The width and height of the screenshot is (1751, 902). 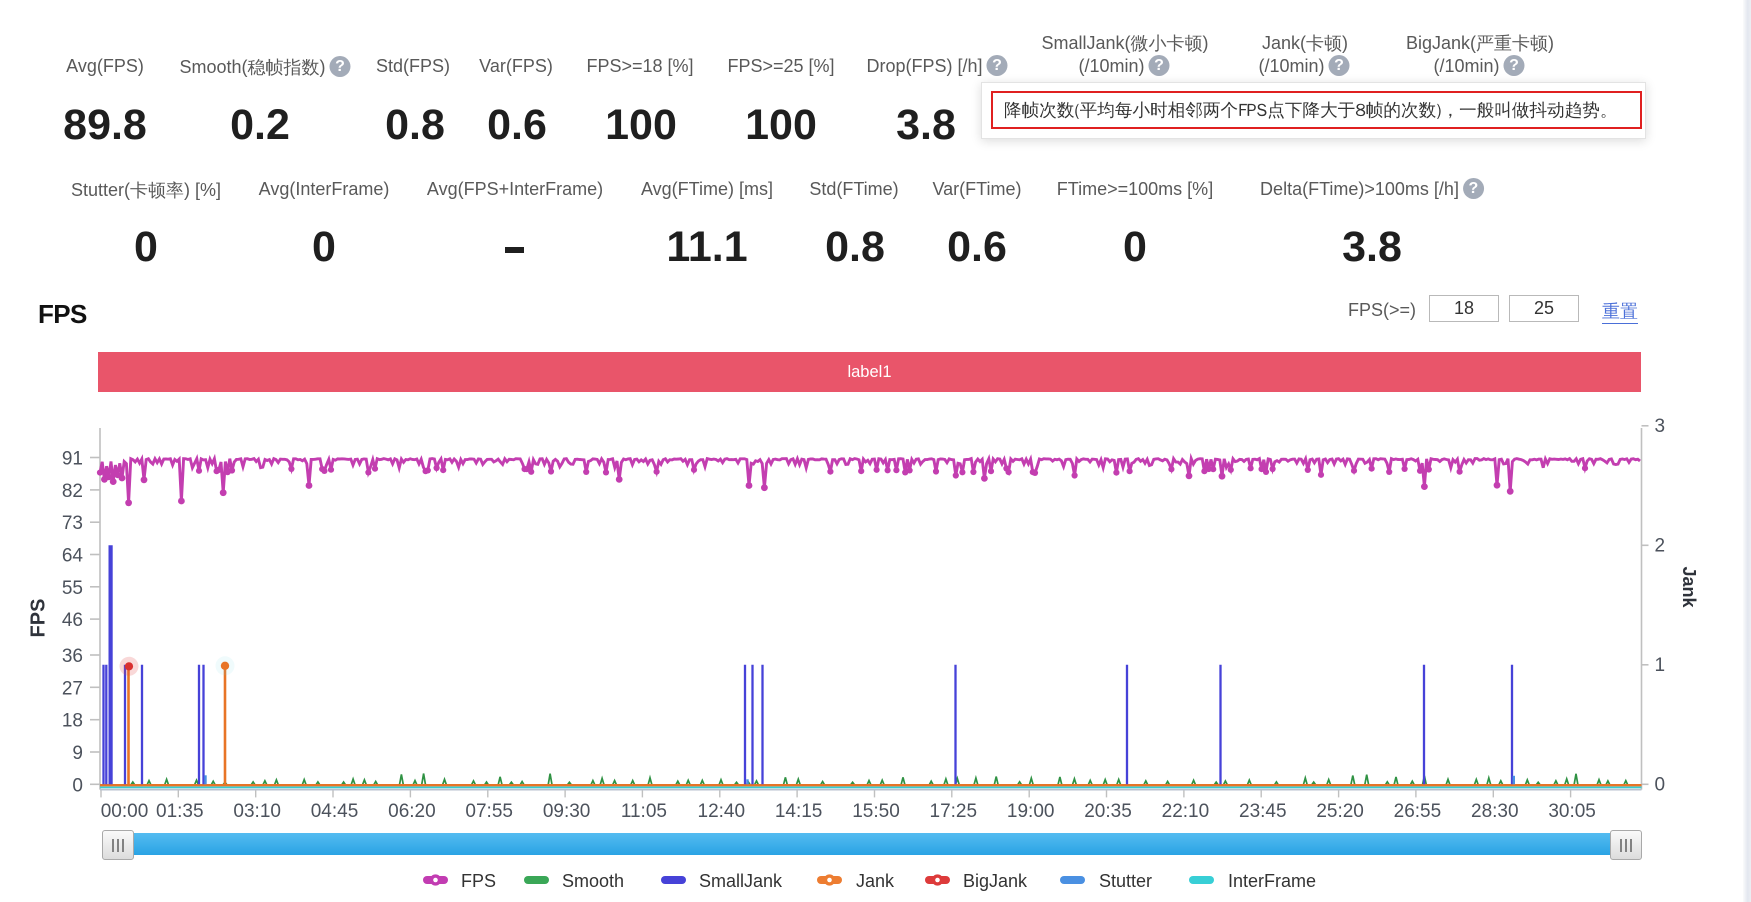 What do you see at coordinates (72, 620) in the screenshot?
I see `svg-text: 46` at bounding box center [72, 620].